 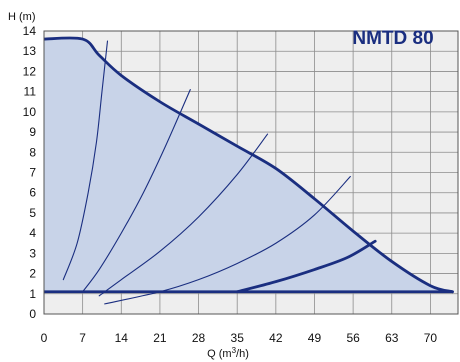 I want to click on y-tick-label: 13, so click(x=30, y=51).